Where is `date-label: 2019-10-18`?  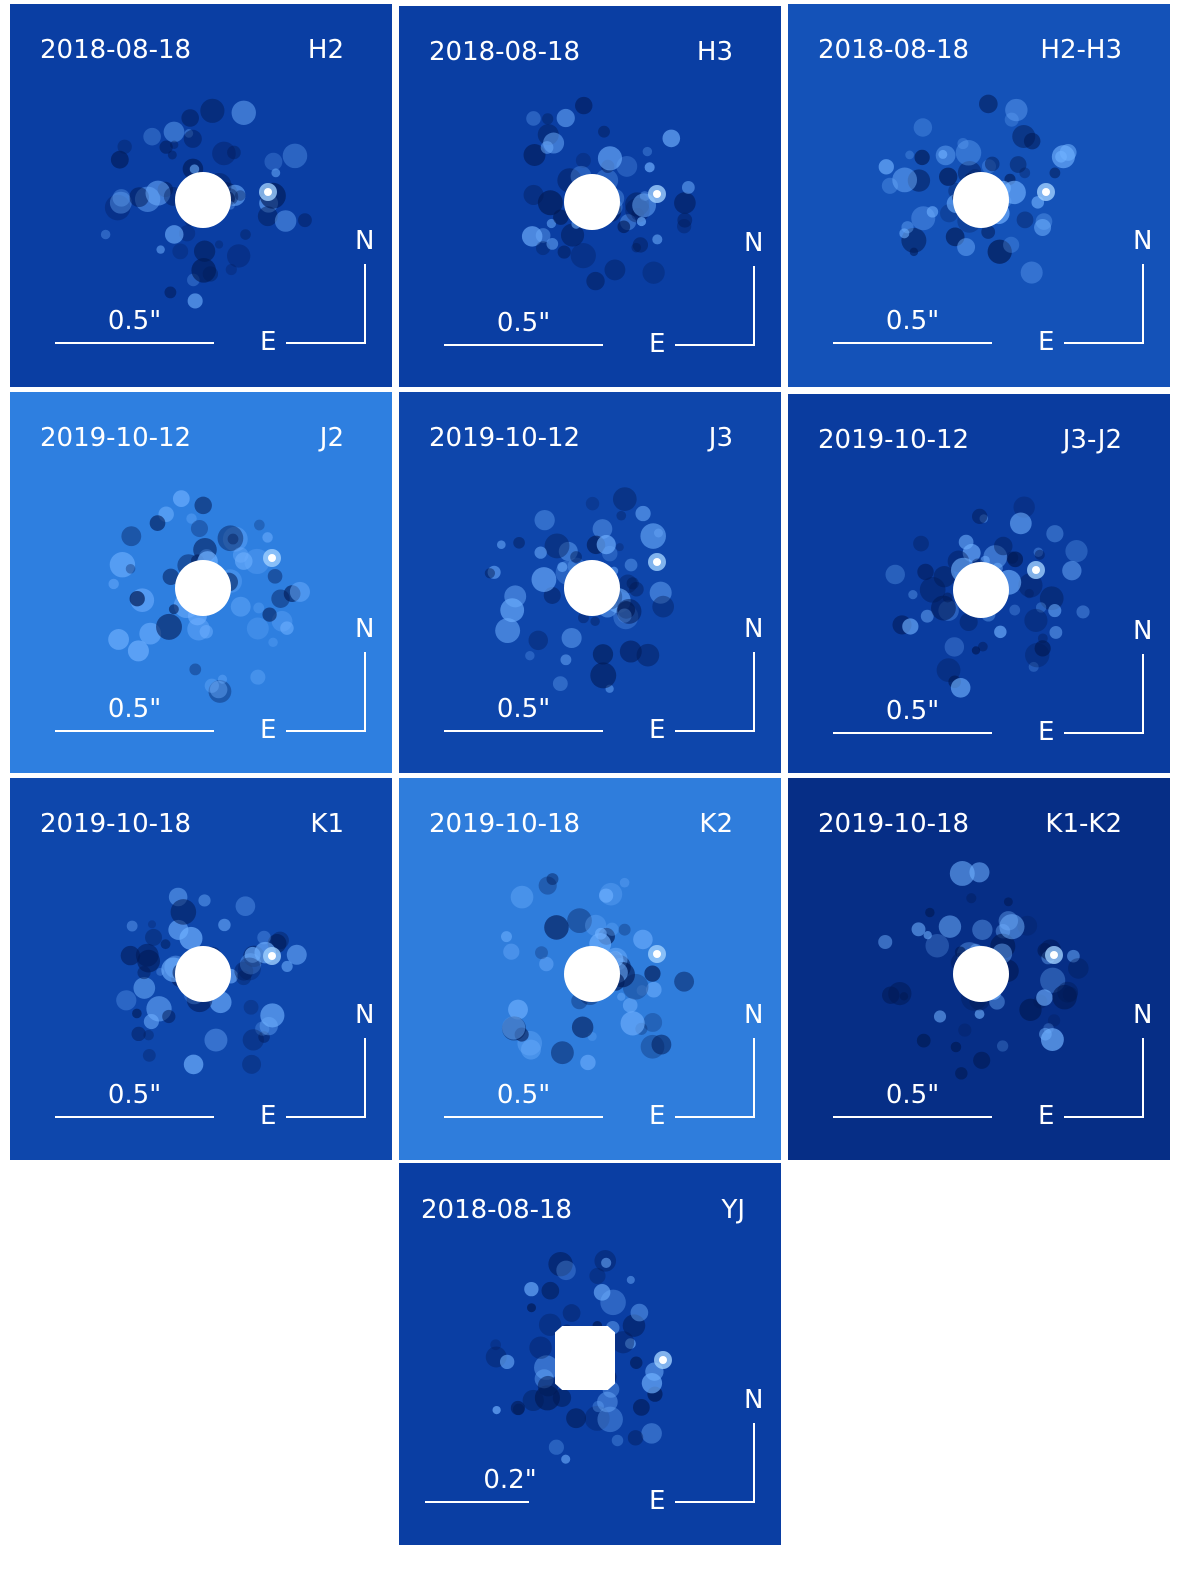 date-label: 2019-10-18 is located at coordinates (116, 824).